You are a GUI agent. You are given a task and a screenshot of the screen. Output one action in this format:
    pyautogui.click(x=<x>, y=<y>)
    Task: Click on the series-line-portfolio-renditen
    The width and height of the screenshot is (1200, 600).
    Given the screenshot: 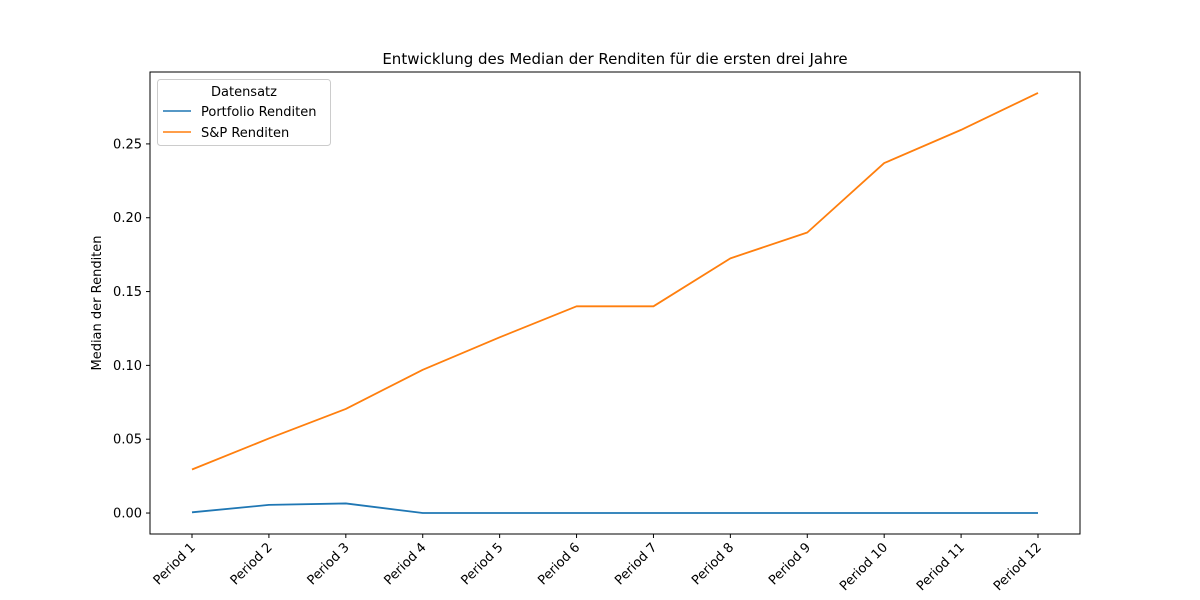 What is the action you would take?
    pyautogui.click(x=614, y=508)
    